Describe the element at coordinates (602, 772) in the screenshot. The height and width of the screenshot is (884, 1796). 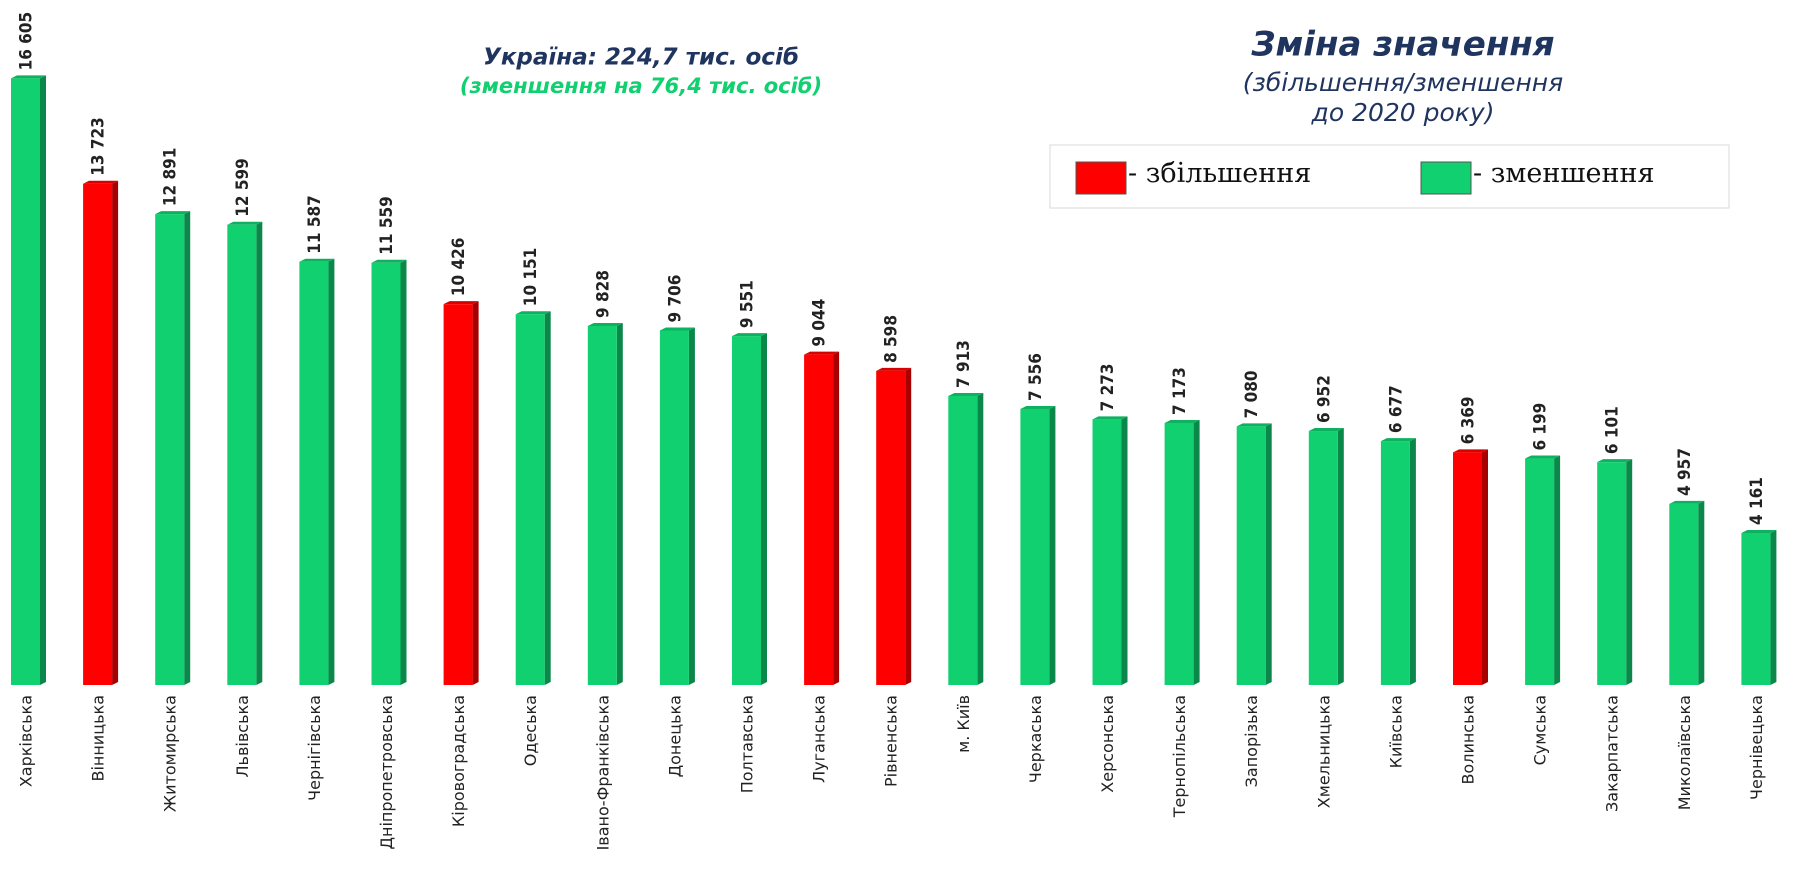
I see `x-tick-label: Івано-Франківська` at that location.